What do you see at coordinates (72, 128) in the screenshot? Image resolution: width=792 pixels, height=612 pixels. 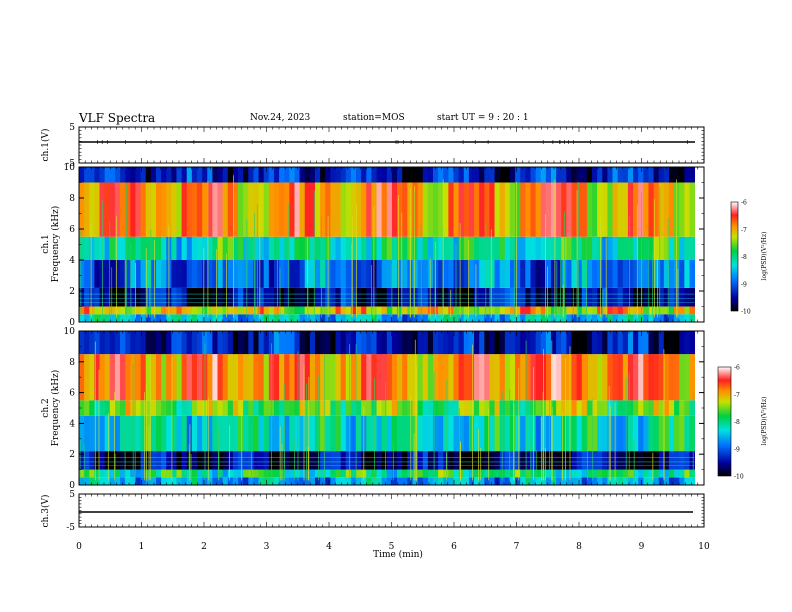 I see `ch1-ytick-label: 5` at bounding box center [72, 128].